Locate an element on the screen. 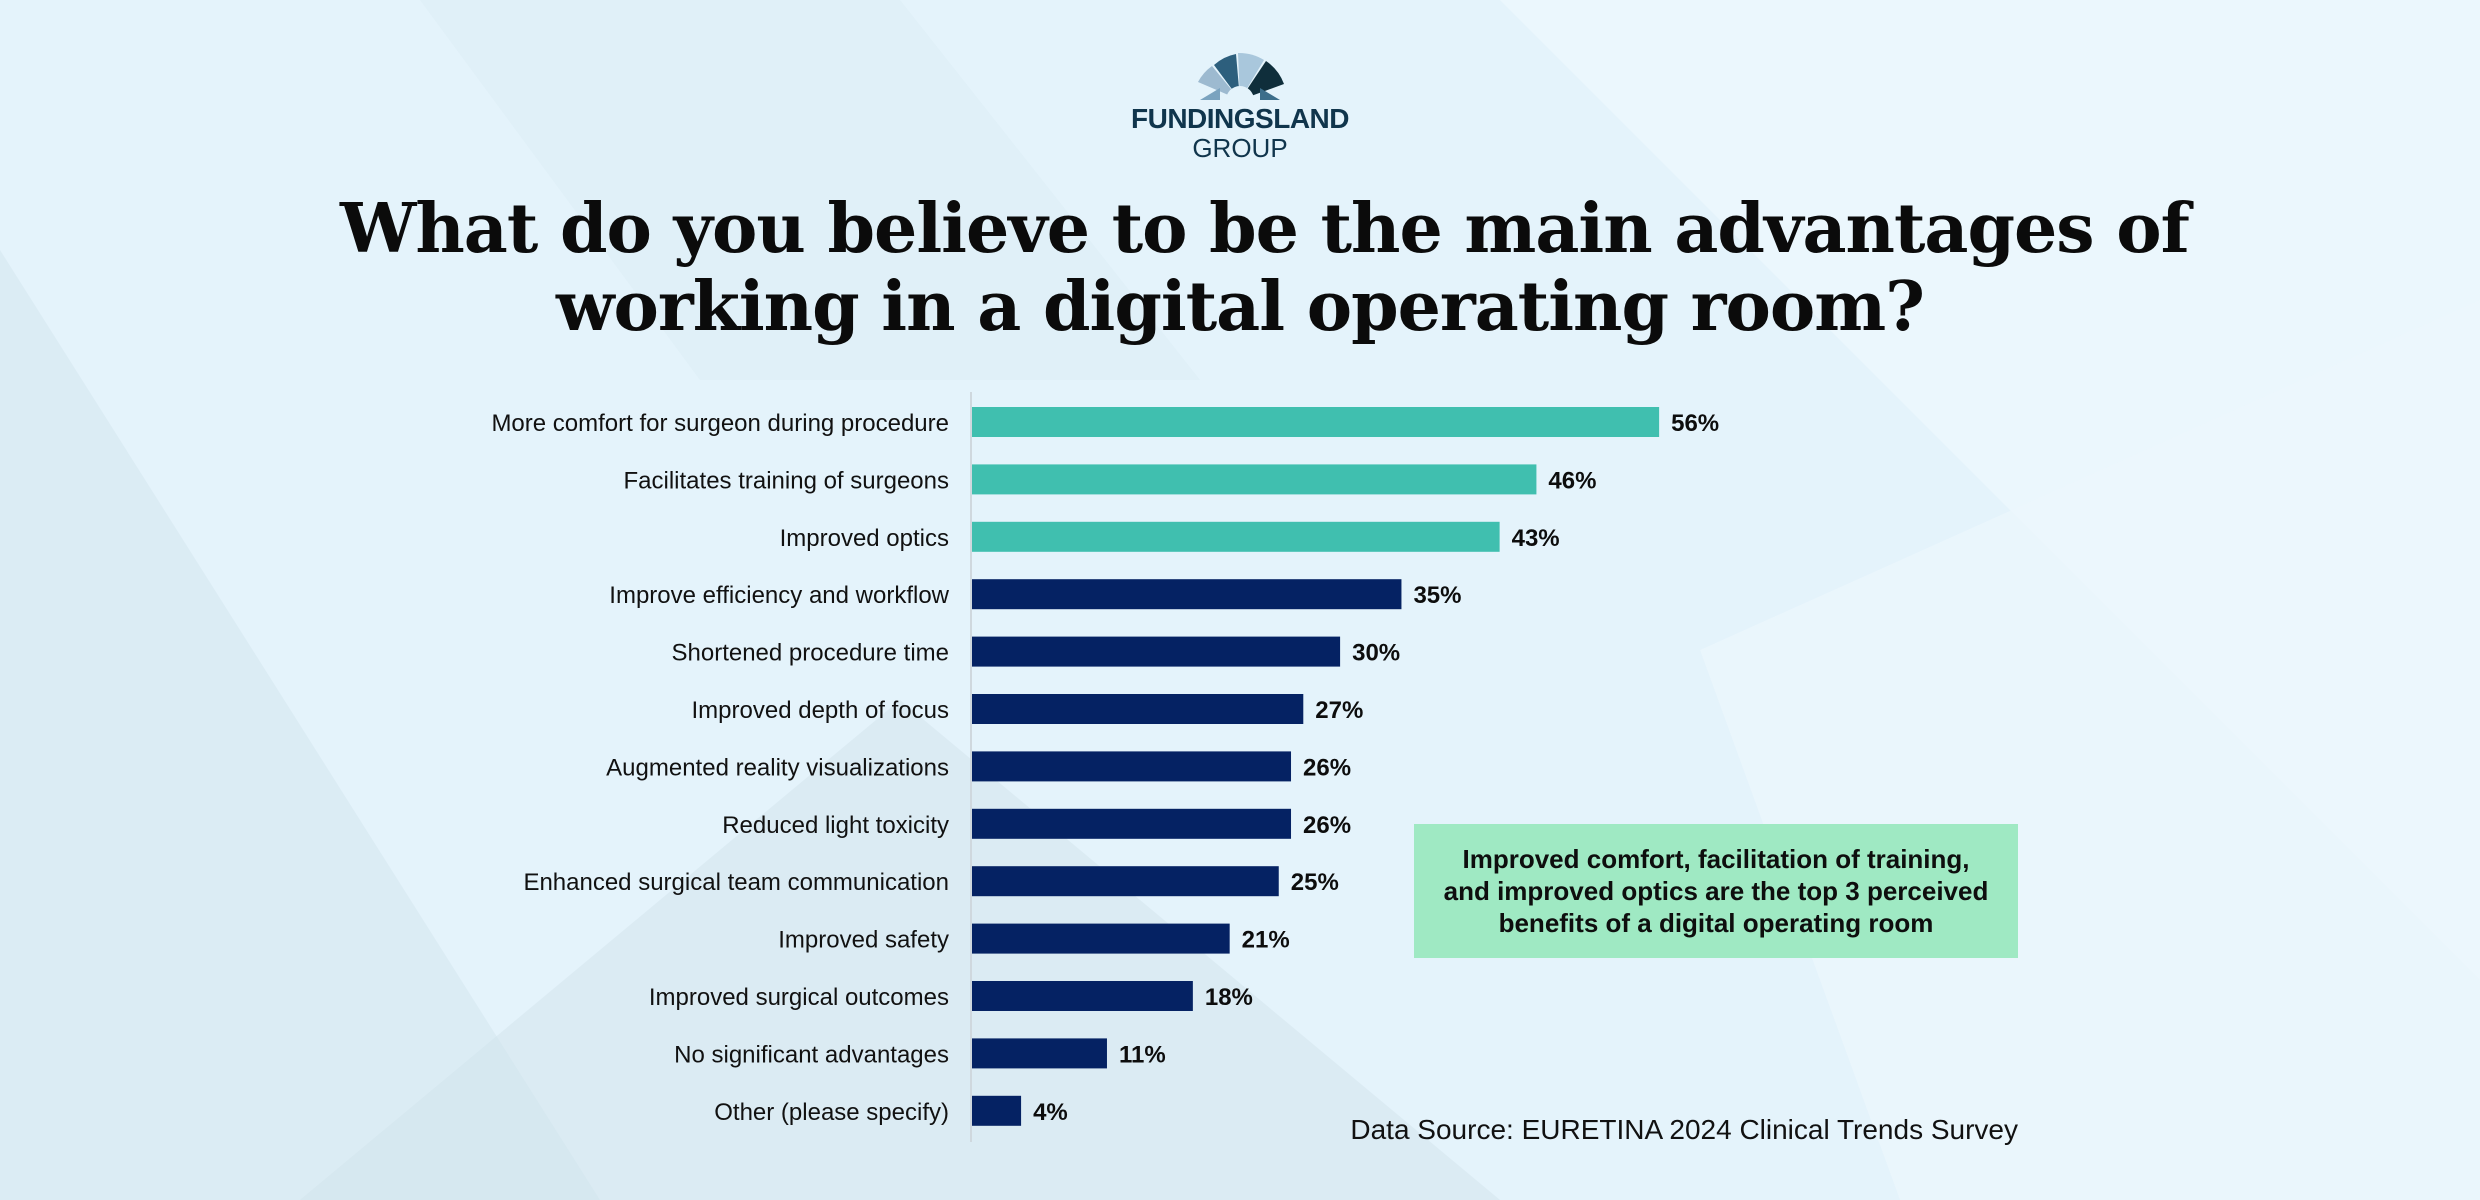 The height and width of the screenshot is (1200, 2480). category-label: Improved surgical outcomes is located at coordinates (799, 997).